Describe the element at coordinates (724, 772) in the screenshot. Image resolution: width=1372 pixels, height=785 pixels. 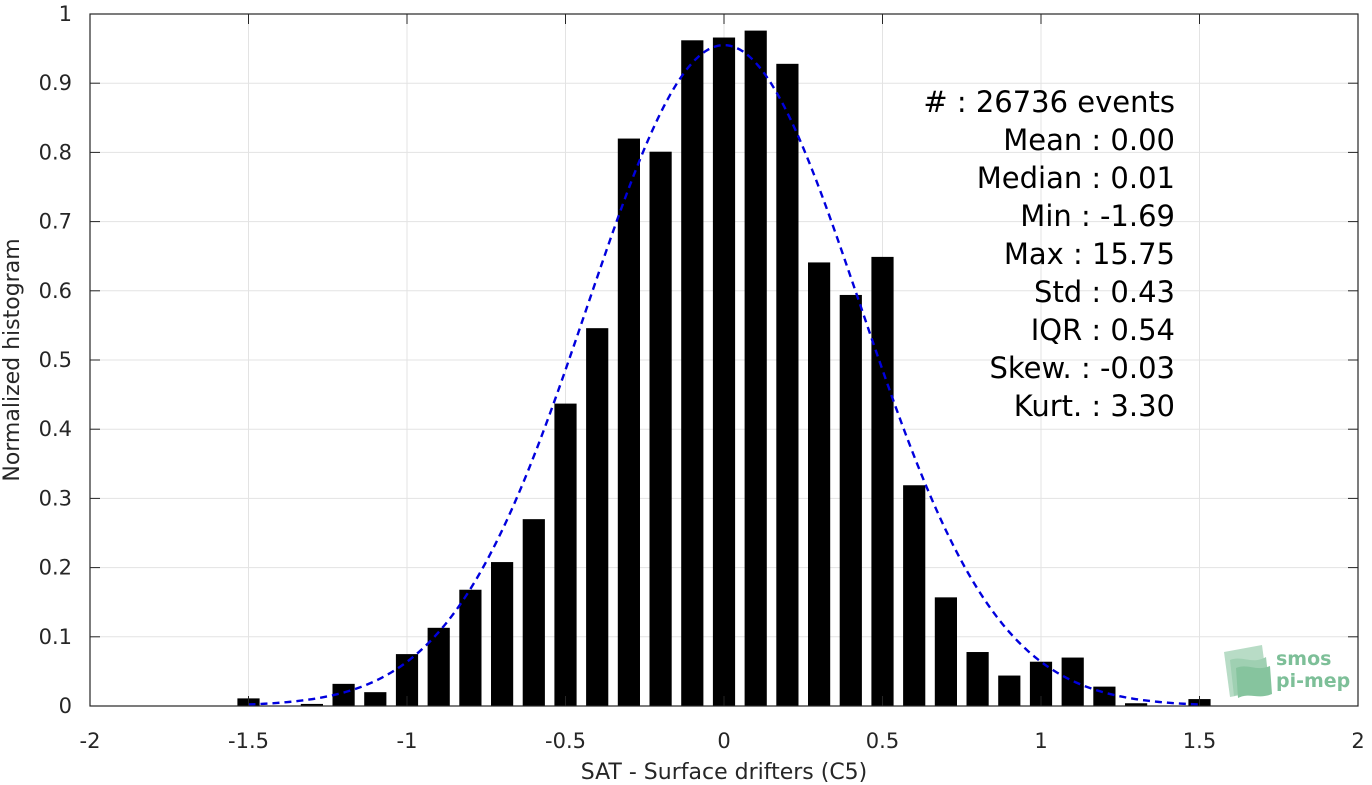
I see `x-axis-label: SAT - Surface drifters (C5)` at that location.